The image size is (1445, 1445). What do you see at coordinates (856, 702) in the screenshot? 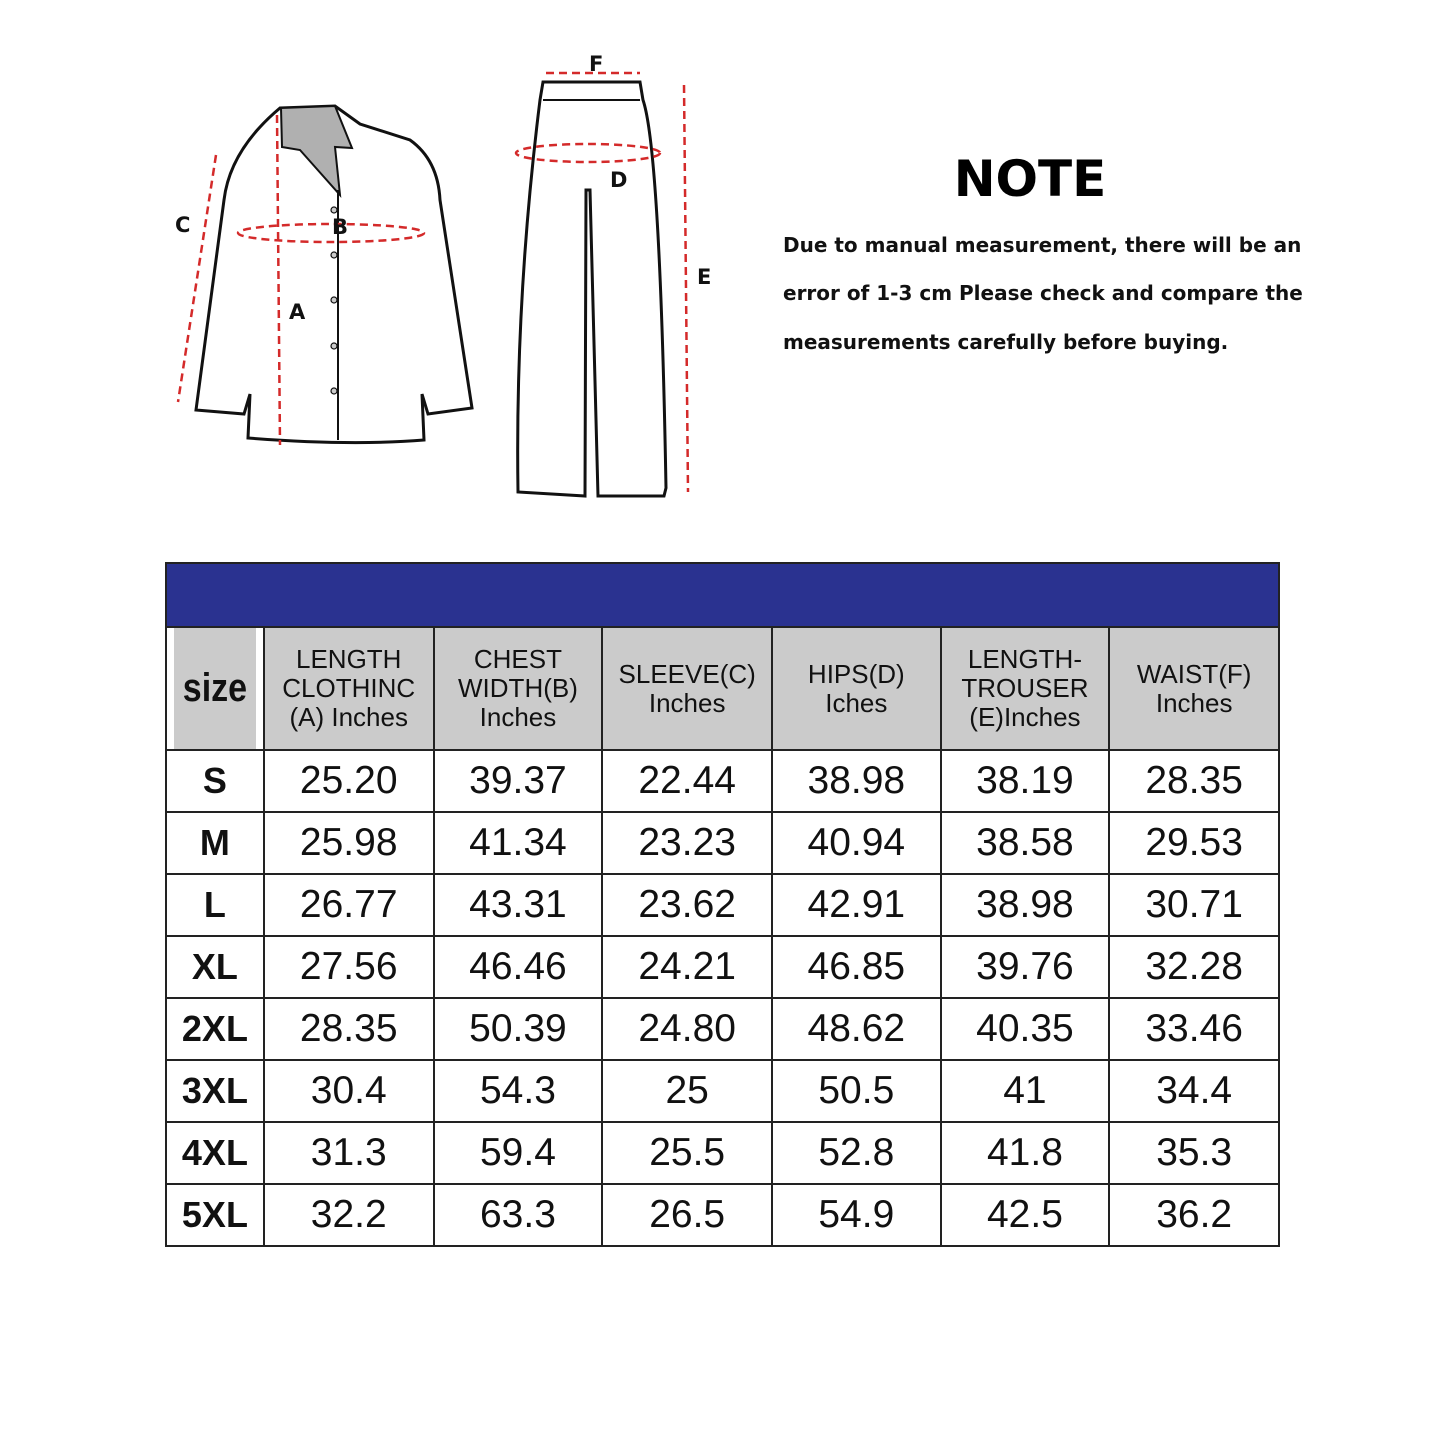
I see `header-line: Iches` at bounding box center [856, 702].